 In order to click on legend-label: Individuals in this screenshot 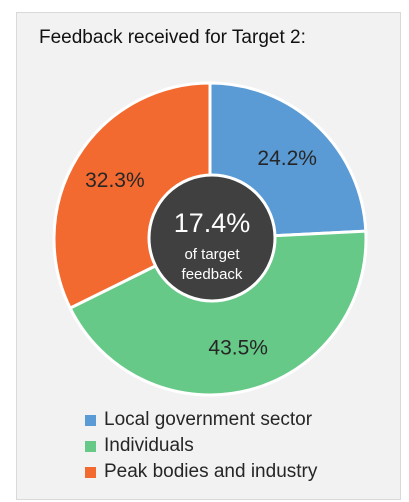, I will do `click(149, 445)`.